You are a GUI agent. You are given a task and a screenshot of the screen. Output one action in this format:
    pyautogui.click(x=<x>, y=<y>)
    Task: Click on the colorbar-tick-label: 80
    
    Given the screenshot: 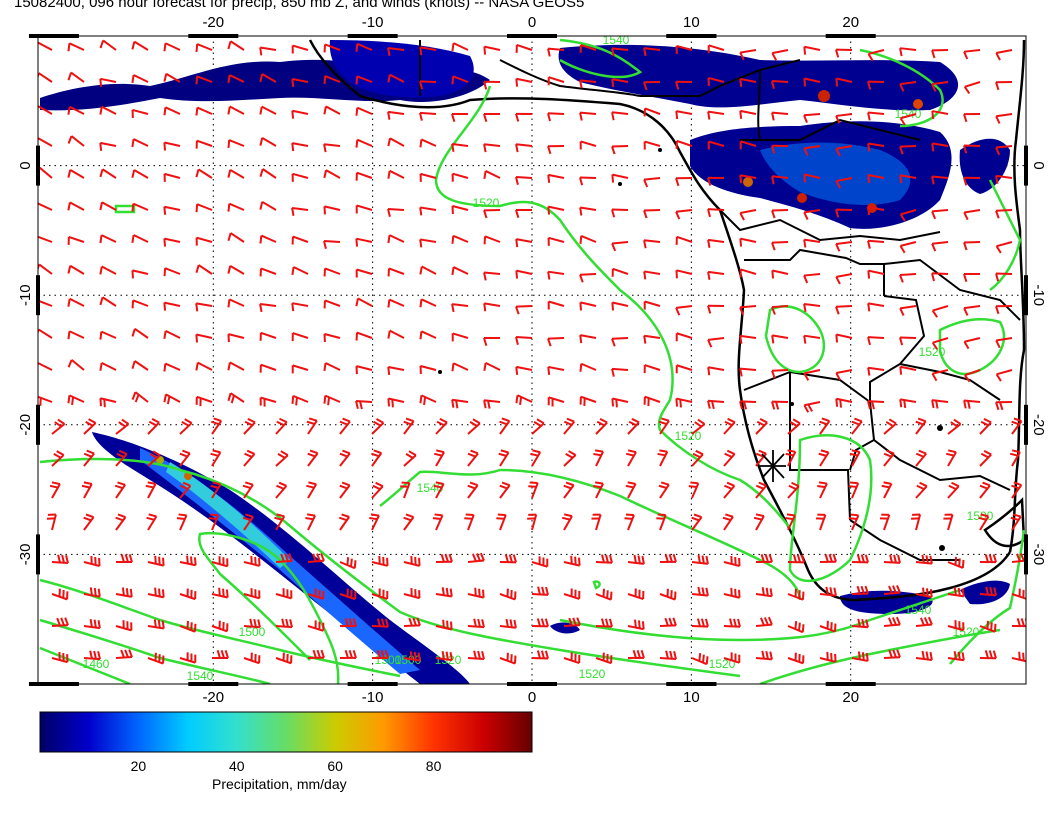 What is the action you would take?
    pyautogui.click(x=433, y=766)
    